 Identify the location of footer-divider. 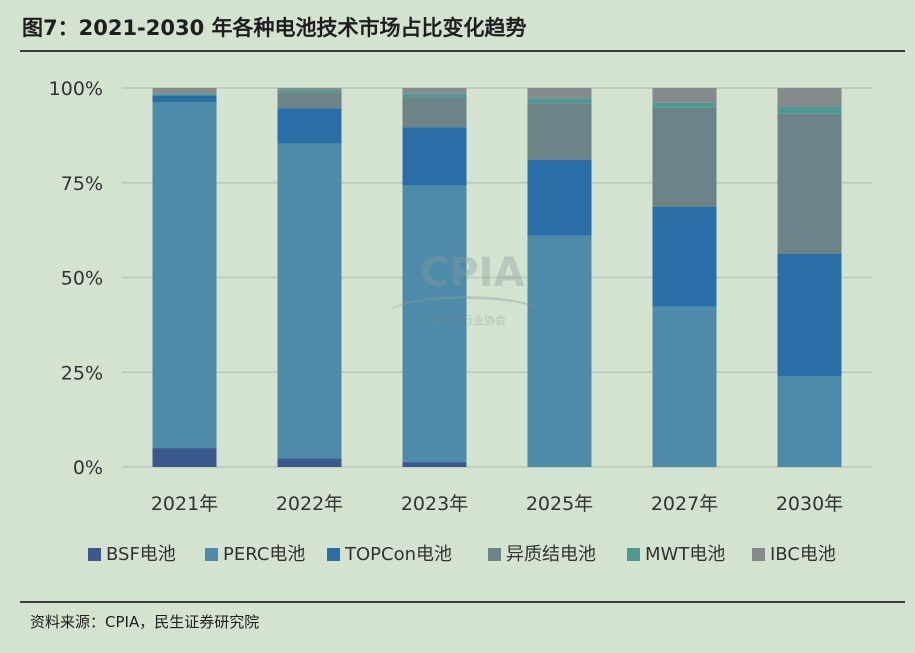
(462, 602).